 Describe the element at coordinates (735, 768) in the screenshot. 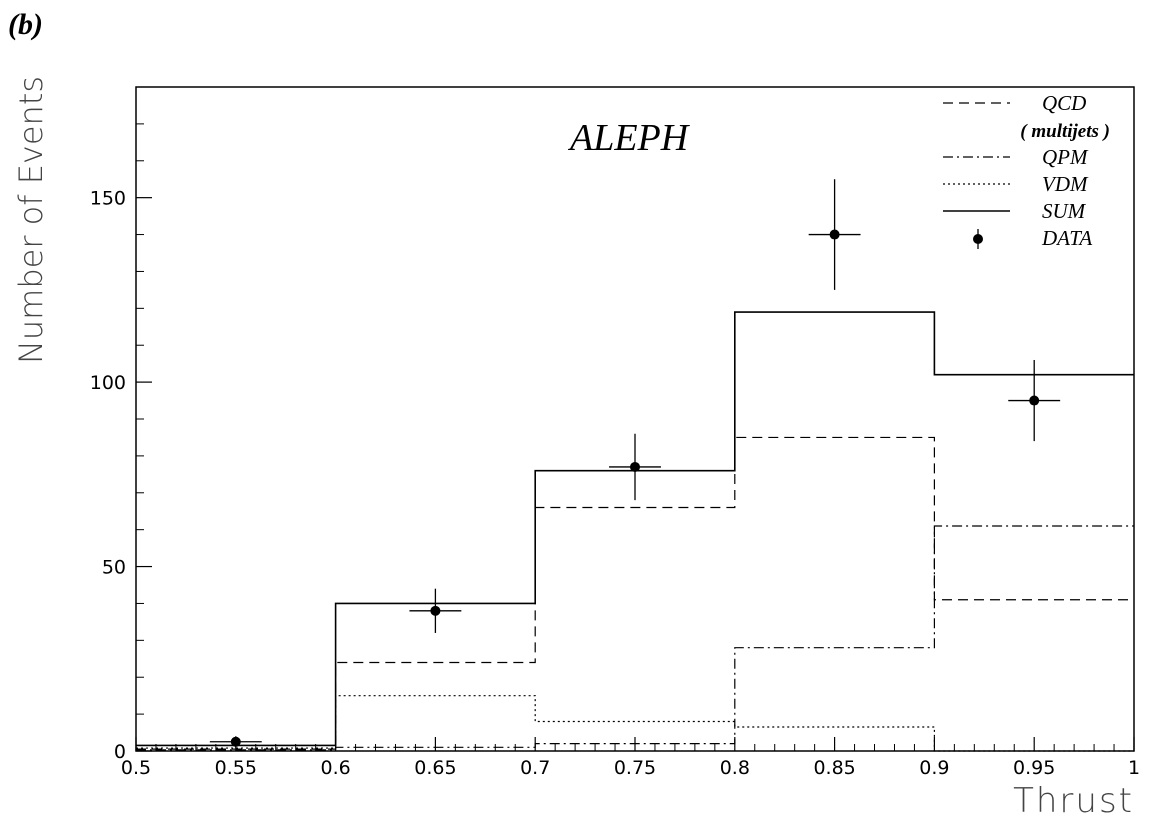

I see `x-tick-label: 0.8` at that location.